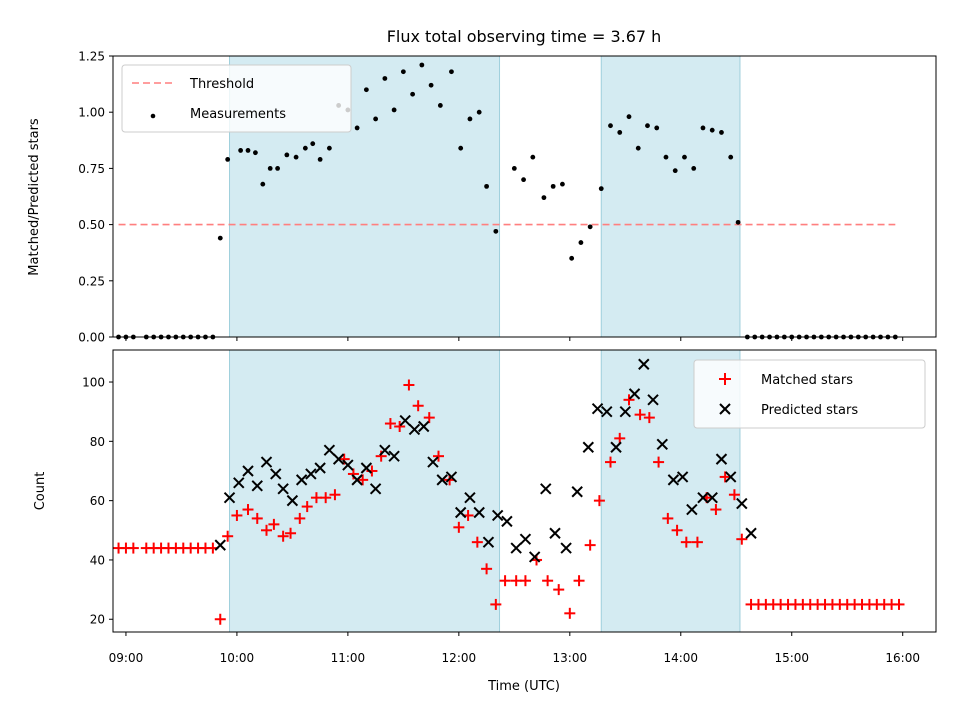 The height and width of the screenshot is (724, 960). What do you see at coordinates (514, 339) in the screenshot?
I see `ratio-x-ticks` at bounding box center [514, 339].